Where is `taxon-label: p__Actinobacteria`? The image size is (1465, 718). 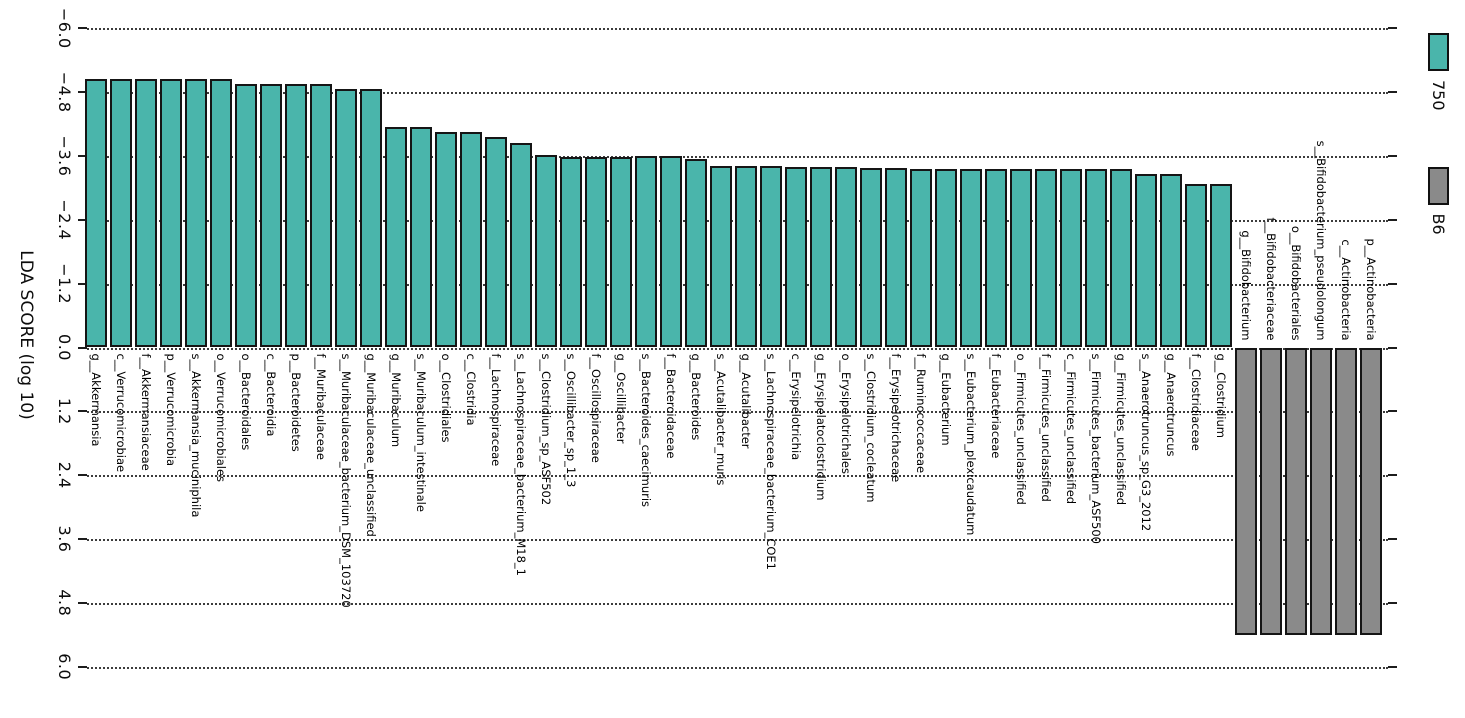
taxon-label: p__Actinobacteria is located at coordinates (1371, 289).